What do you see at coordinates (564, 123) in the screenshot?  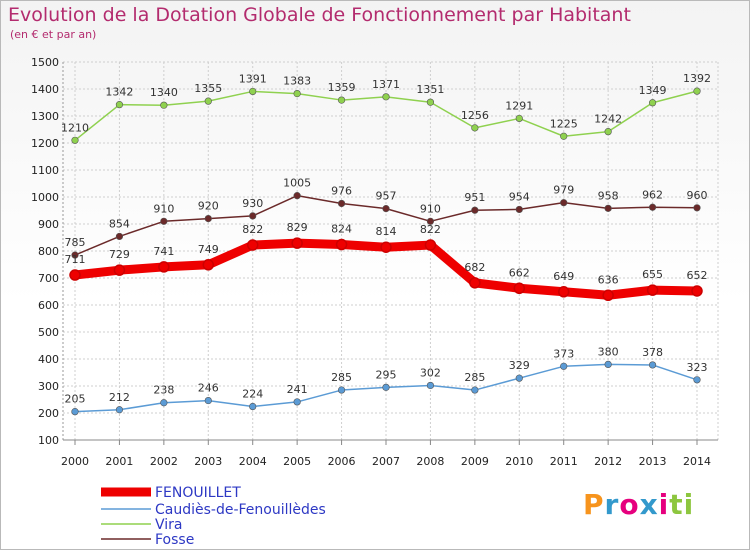 I see `data-label: 1225` at bounding box center [564, 123].